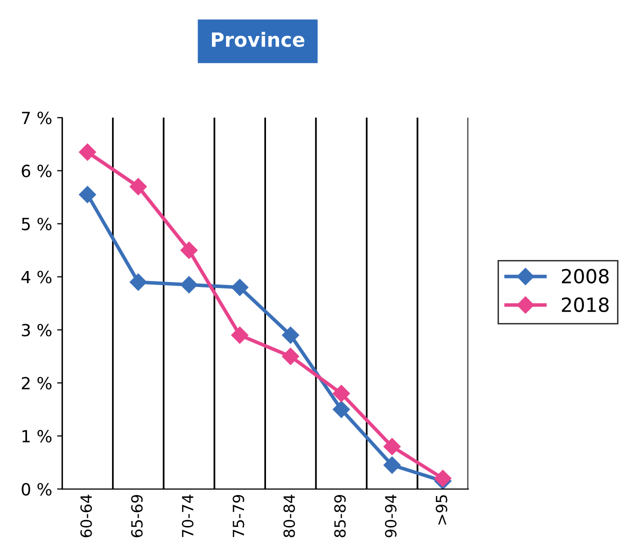 Image resolution: width=621 pixels, height=551 pixels. I want to click on chart-title: Province, so click(258, 39).